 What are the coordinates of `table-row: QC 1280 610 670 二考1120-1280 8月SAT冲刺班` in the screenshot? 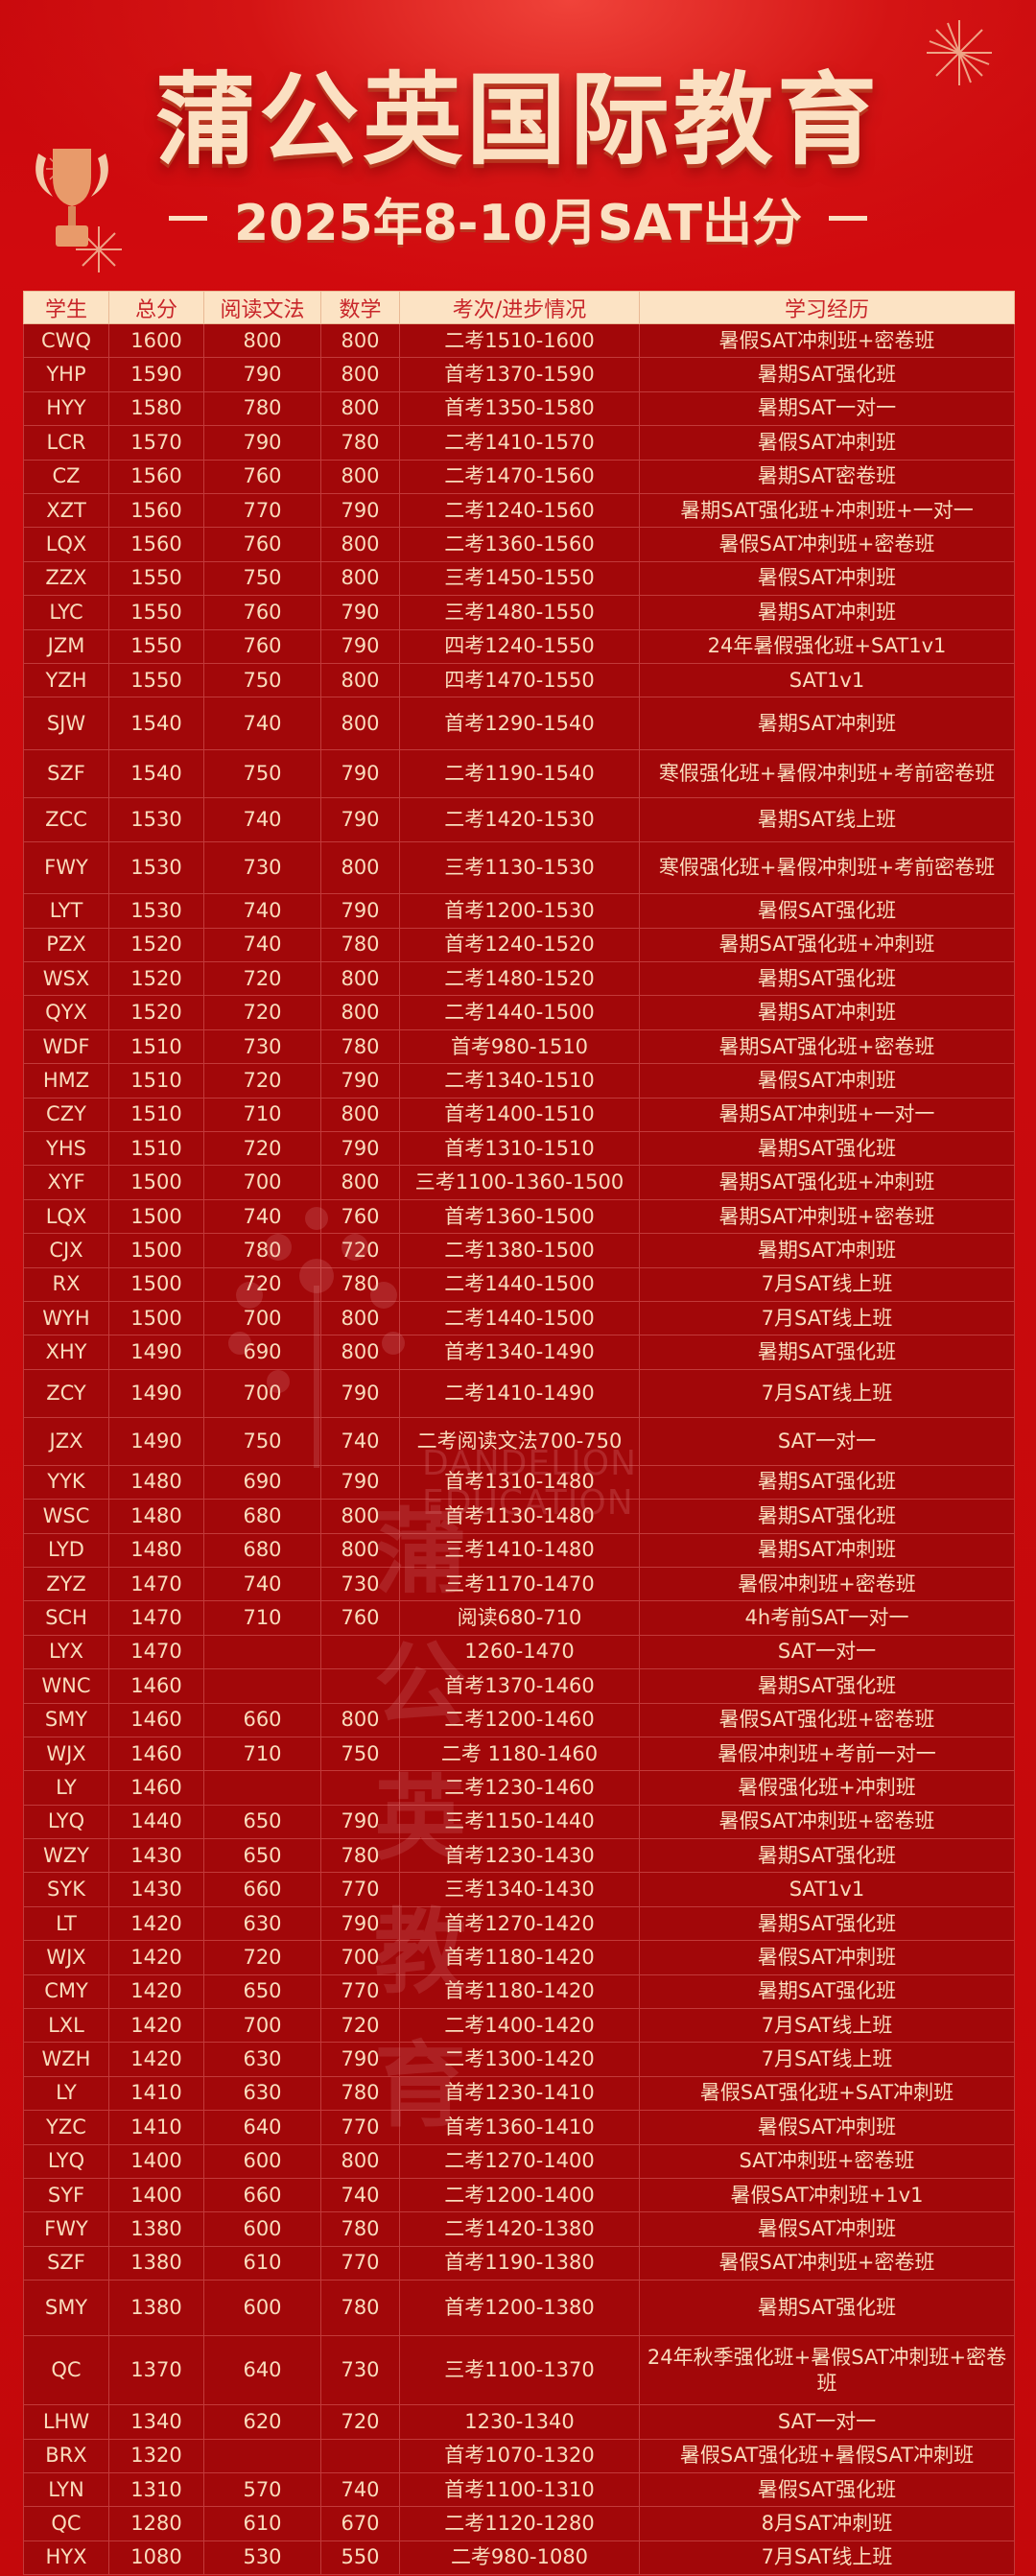 It's located at (519, 2524).